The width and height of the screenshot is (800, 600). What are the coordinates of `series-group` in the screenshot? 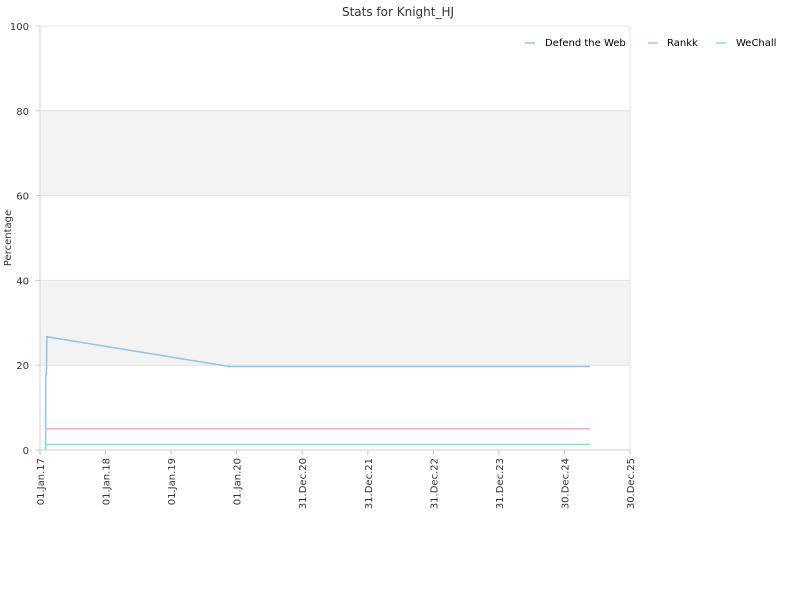 It's located at (317, 392).